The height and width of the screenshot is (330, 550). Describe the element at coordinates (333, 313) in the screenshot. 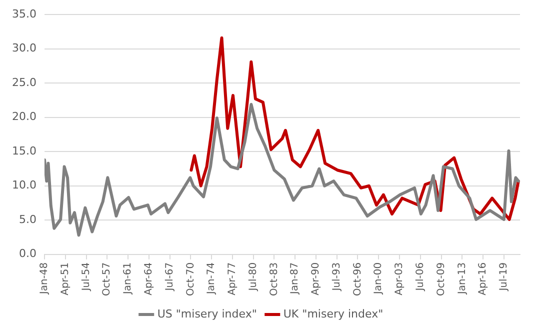

I see `legend-label: UK "misery index"` at that location.